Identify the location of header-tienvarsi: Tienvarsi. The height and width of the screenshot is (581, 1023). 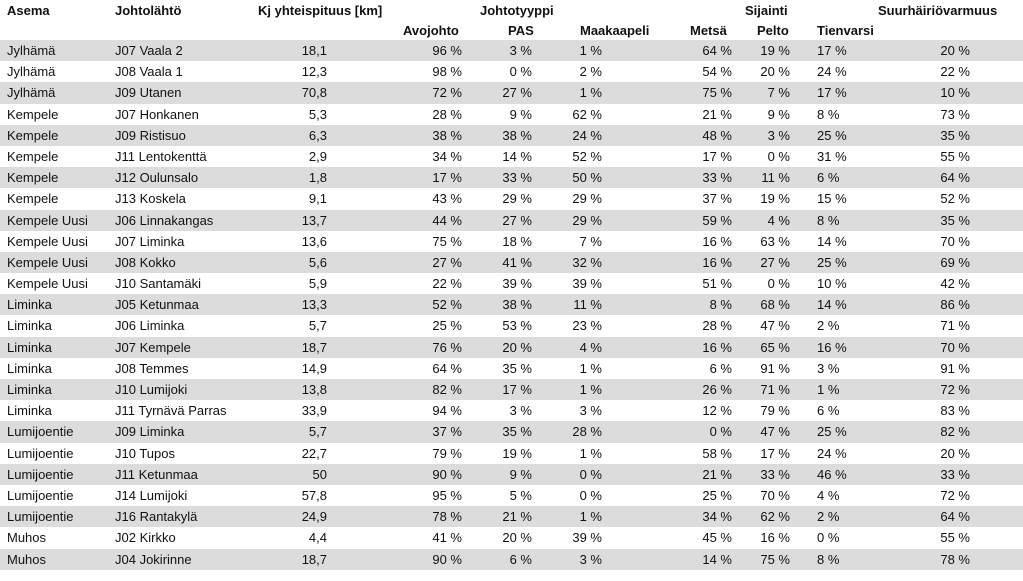
(845, 30).